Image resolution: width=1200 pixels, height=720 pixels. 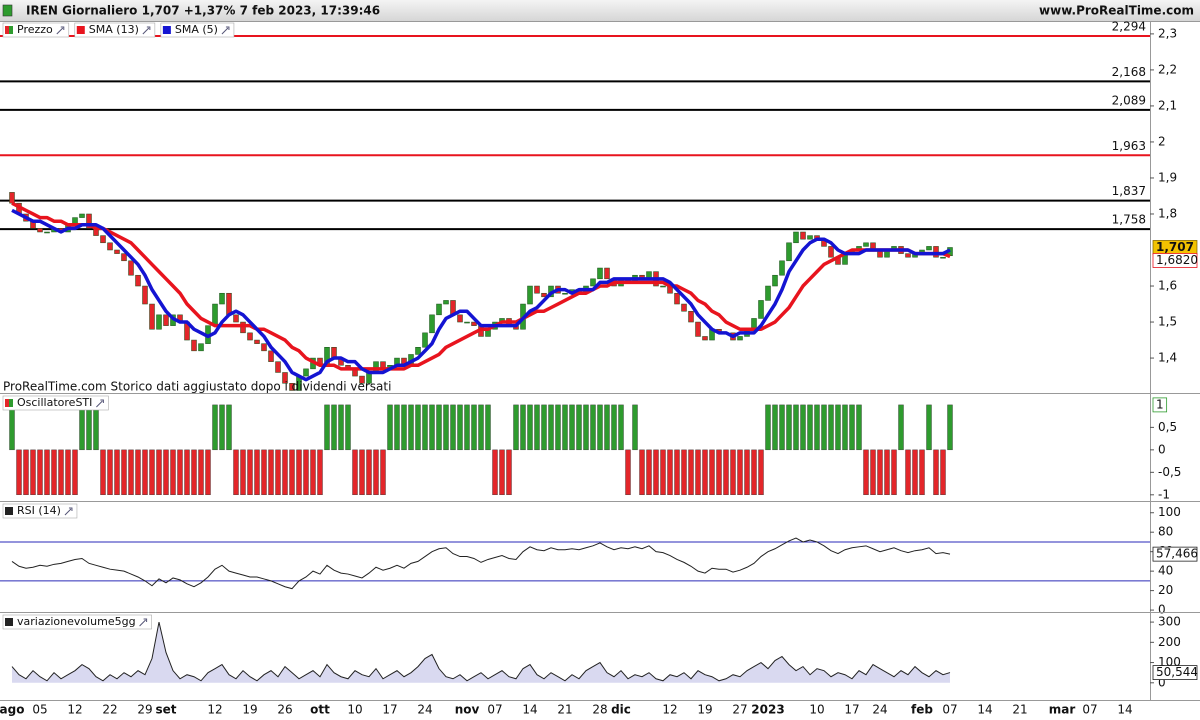 What do you see at coordinates (1177, 260) in the screenshot?
I see `value-tag-label: 1,6820` at bounding box center [1177, 260].